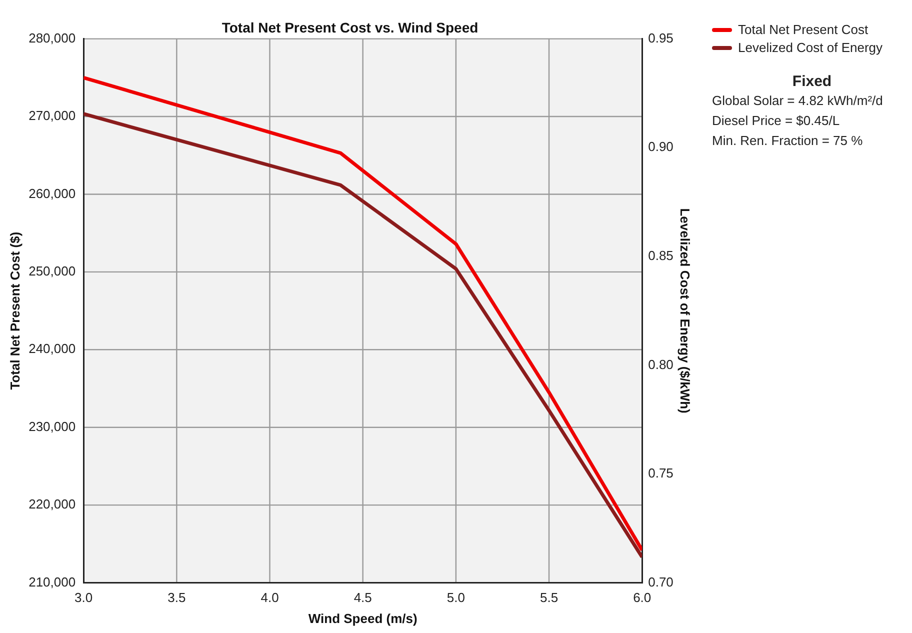 The height and width of the screenshot is (633, 912). I want to click on y-tick-label: 240,000, so click(52, 348).